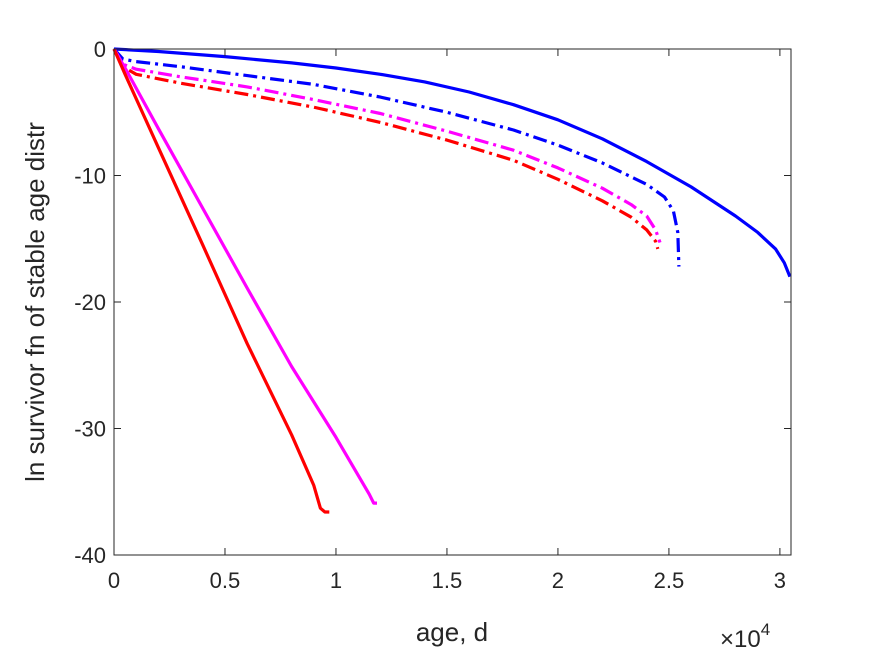 The height and width of the screenshot is (656, 875). I want to click on x-tick-label: 1.5, so click(447, 580).